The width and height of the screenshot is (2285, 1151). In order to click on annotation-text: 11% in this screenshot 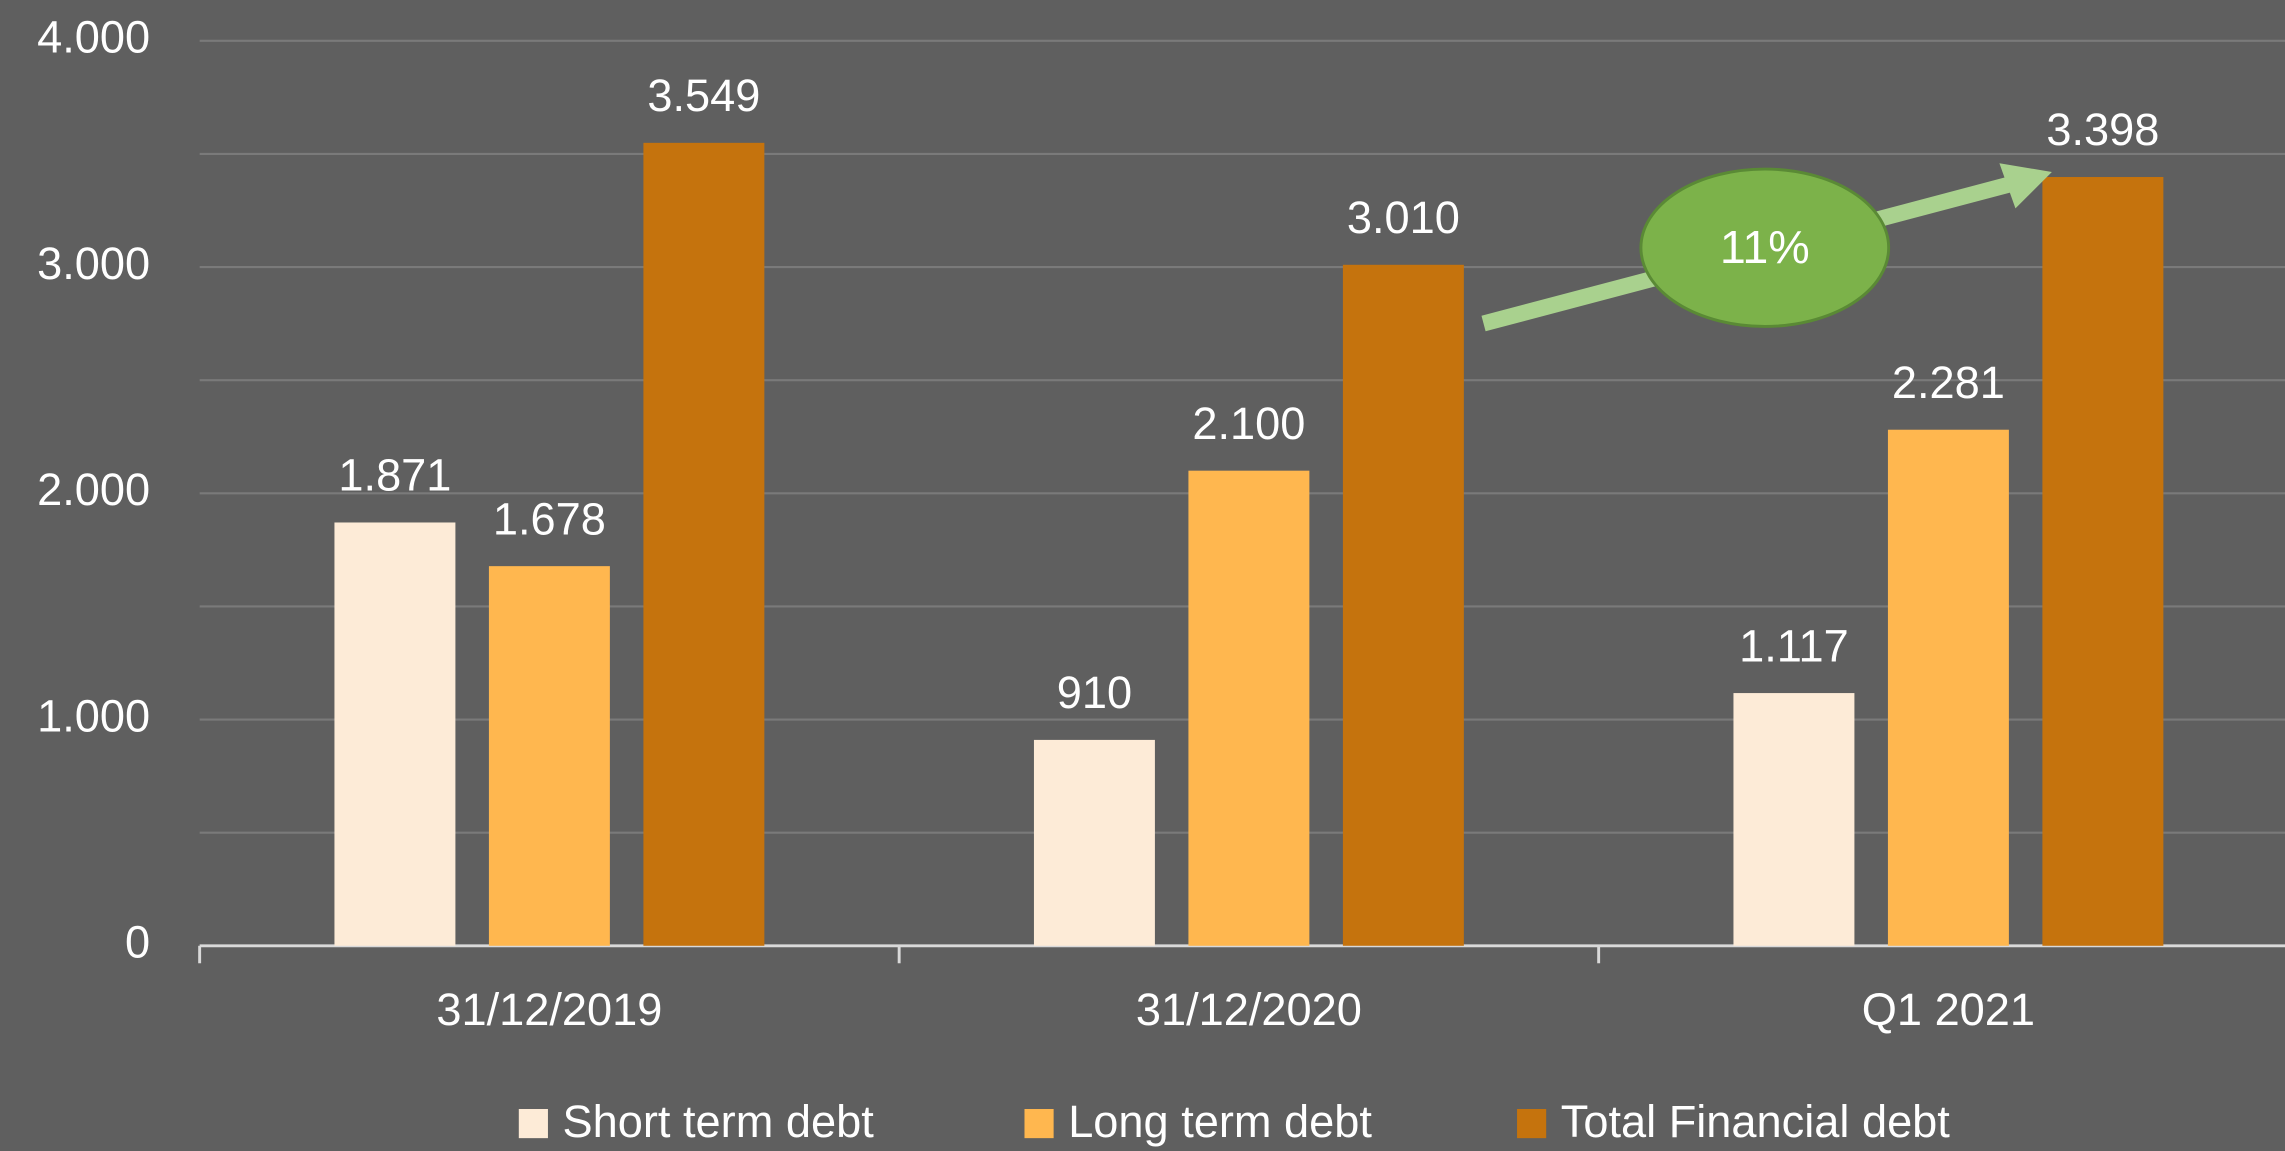, I will do `click(1765, 247)`.